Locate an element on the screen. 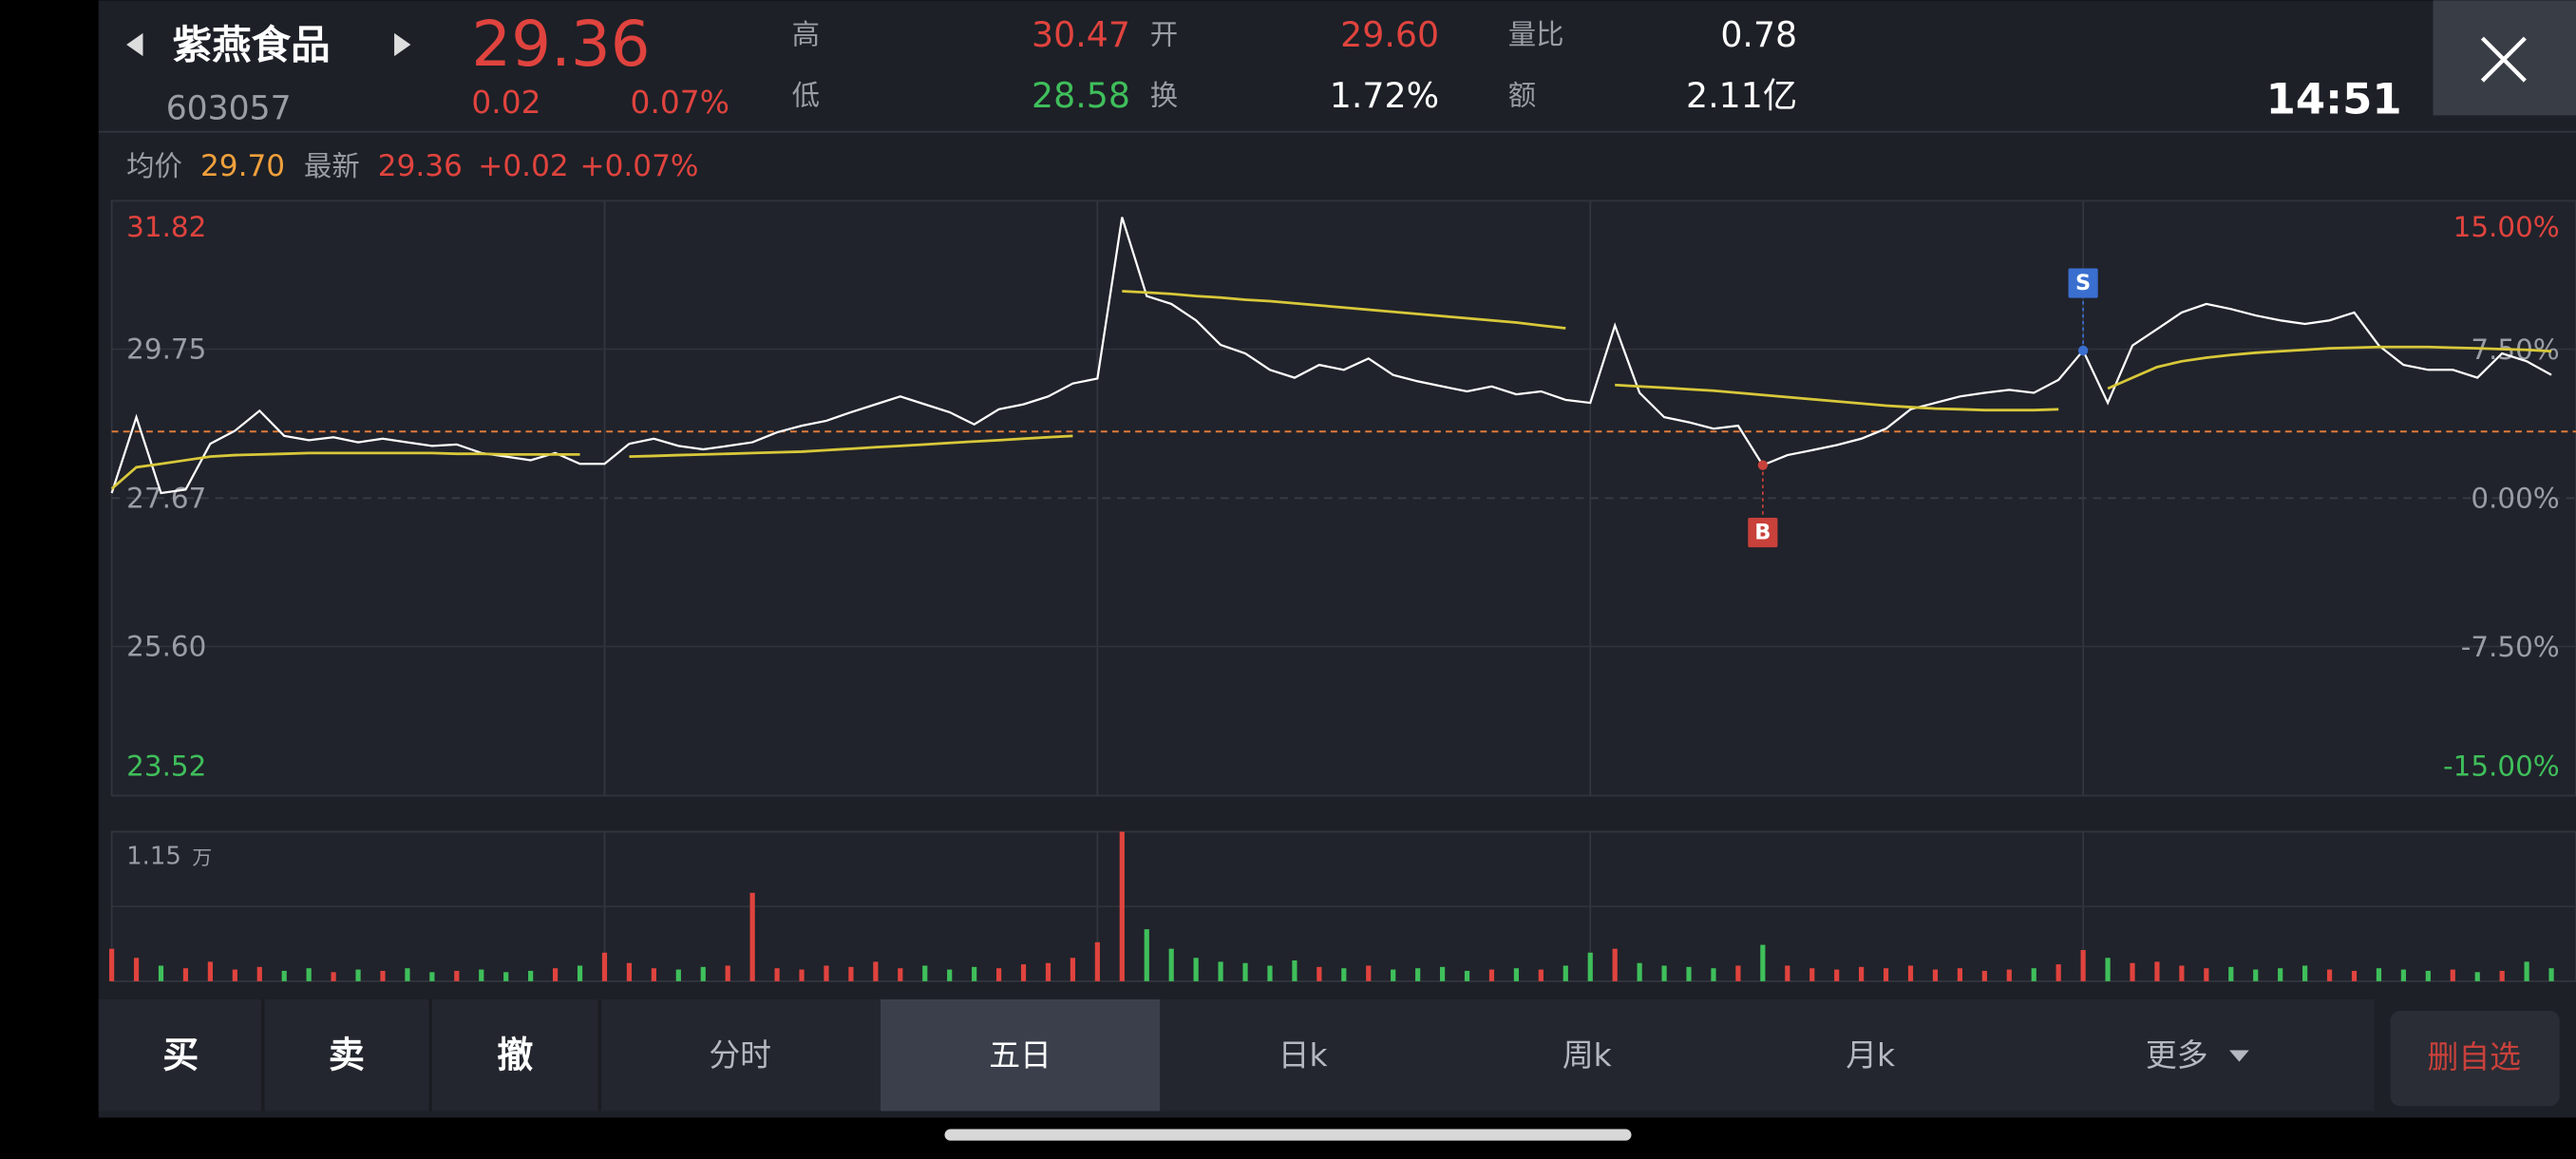 This screenshot has width=2576, height=1159. latest-label: 最新 is located at coordinates (332, 166).